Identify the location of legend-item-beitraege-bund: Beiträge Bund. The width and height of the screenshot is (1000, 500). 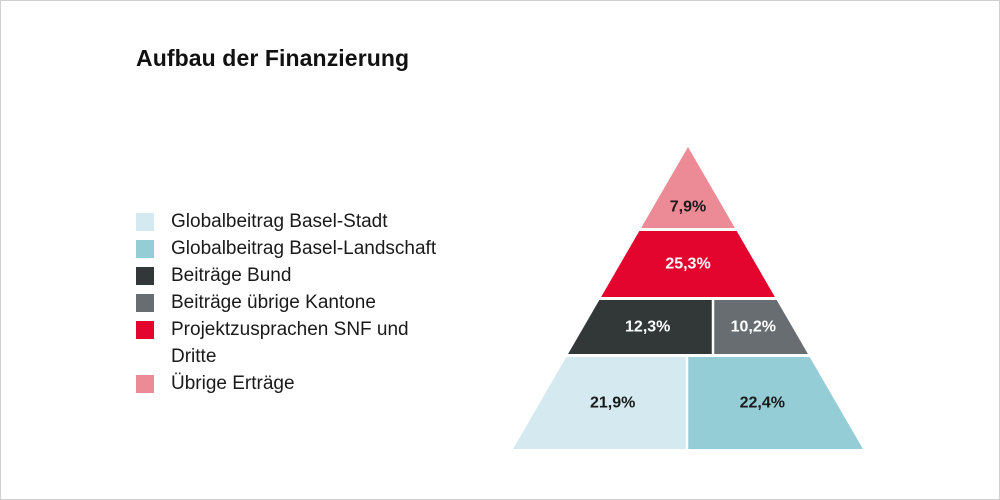
(288, 275).